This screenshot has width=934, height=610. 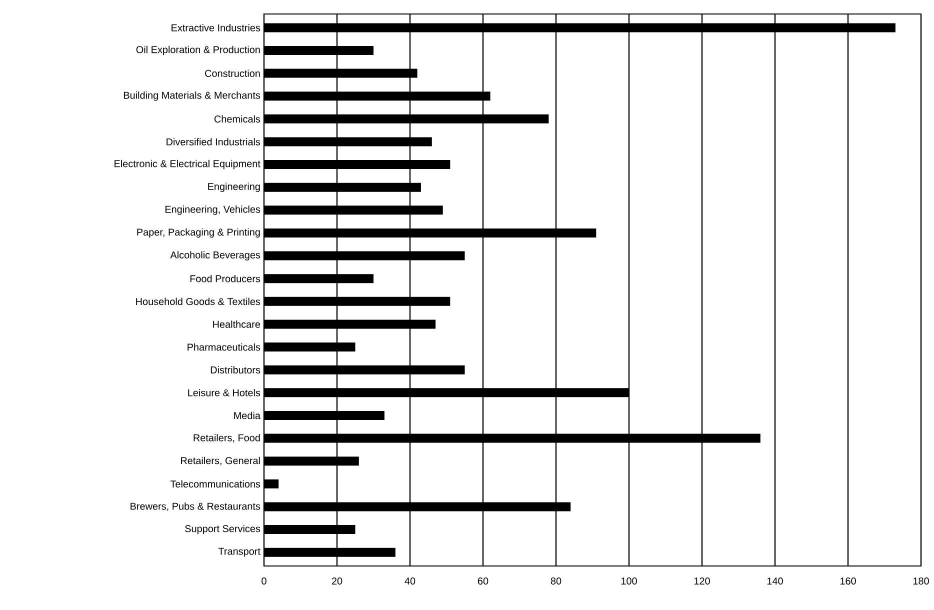 I want to click on y-tick-label: Oil Exploration & Production, so click(x=198, y=51).